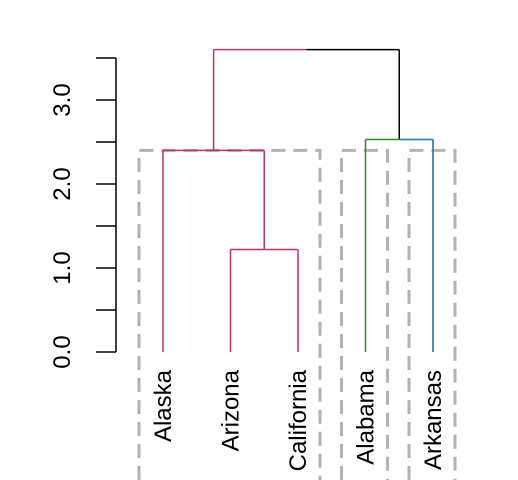 The image size is (518, 480). Describe the element at coordinates (163, 405) in the screenshot. I see `leaf-label-alaska: Alaska` at that location.